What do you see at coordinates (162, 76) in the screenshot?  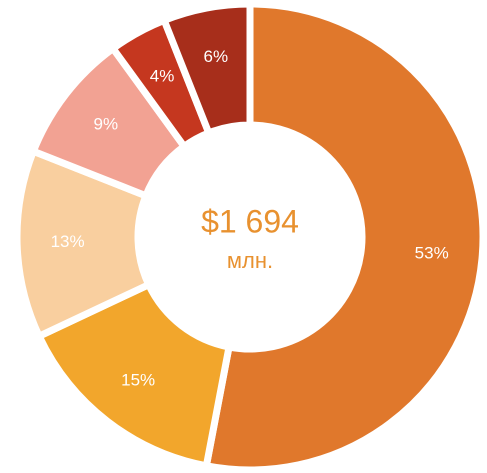 I see `slice-label: 4%` at bounding box center [162, 76].